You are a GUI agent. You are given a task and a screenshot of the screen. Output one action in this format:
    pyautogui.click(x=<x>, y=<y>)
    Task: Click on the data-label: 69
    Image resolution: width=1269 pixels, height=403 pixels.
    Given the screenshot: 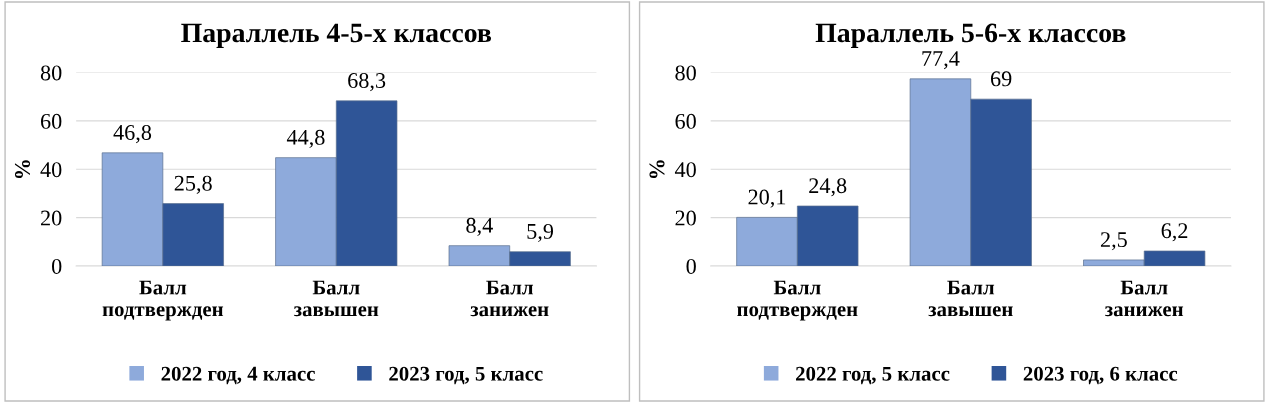 What is the action you would take?
    pyautogui.click(x=1001, y=79)
    